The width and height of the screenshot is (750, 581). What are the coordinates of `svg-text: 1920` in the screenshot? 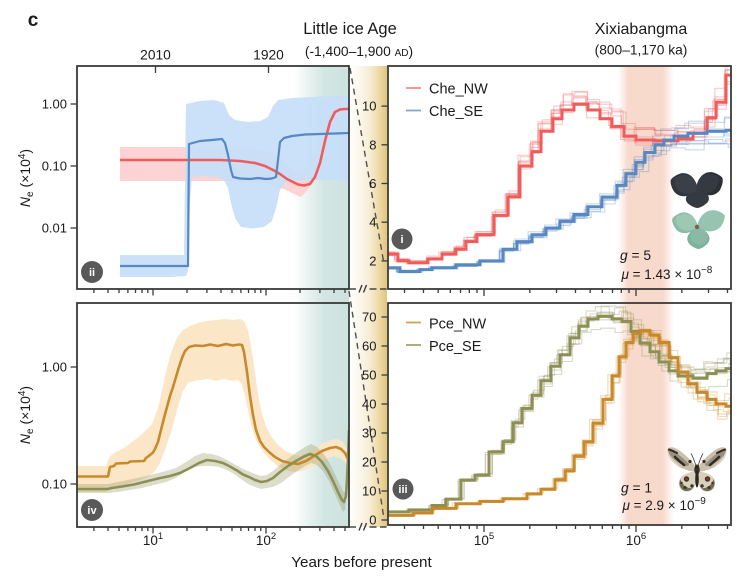 It's located at (268, 55).